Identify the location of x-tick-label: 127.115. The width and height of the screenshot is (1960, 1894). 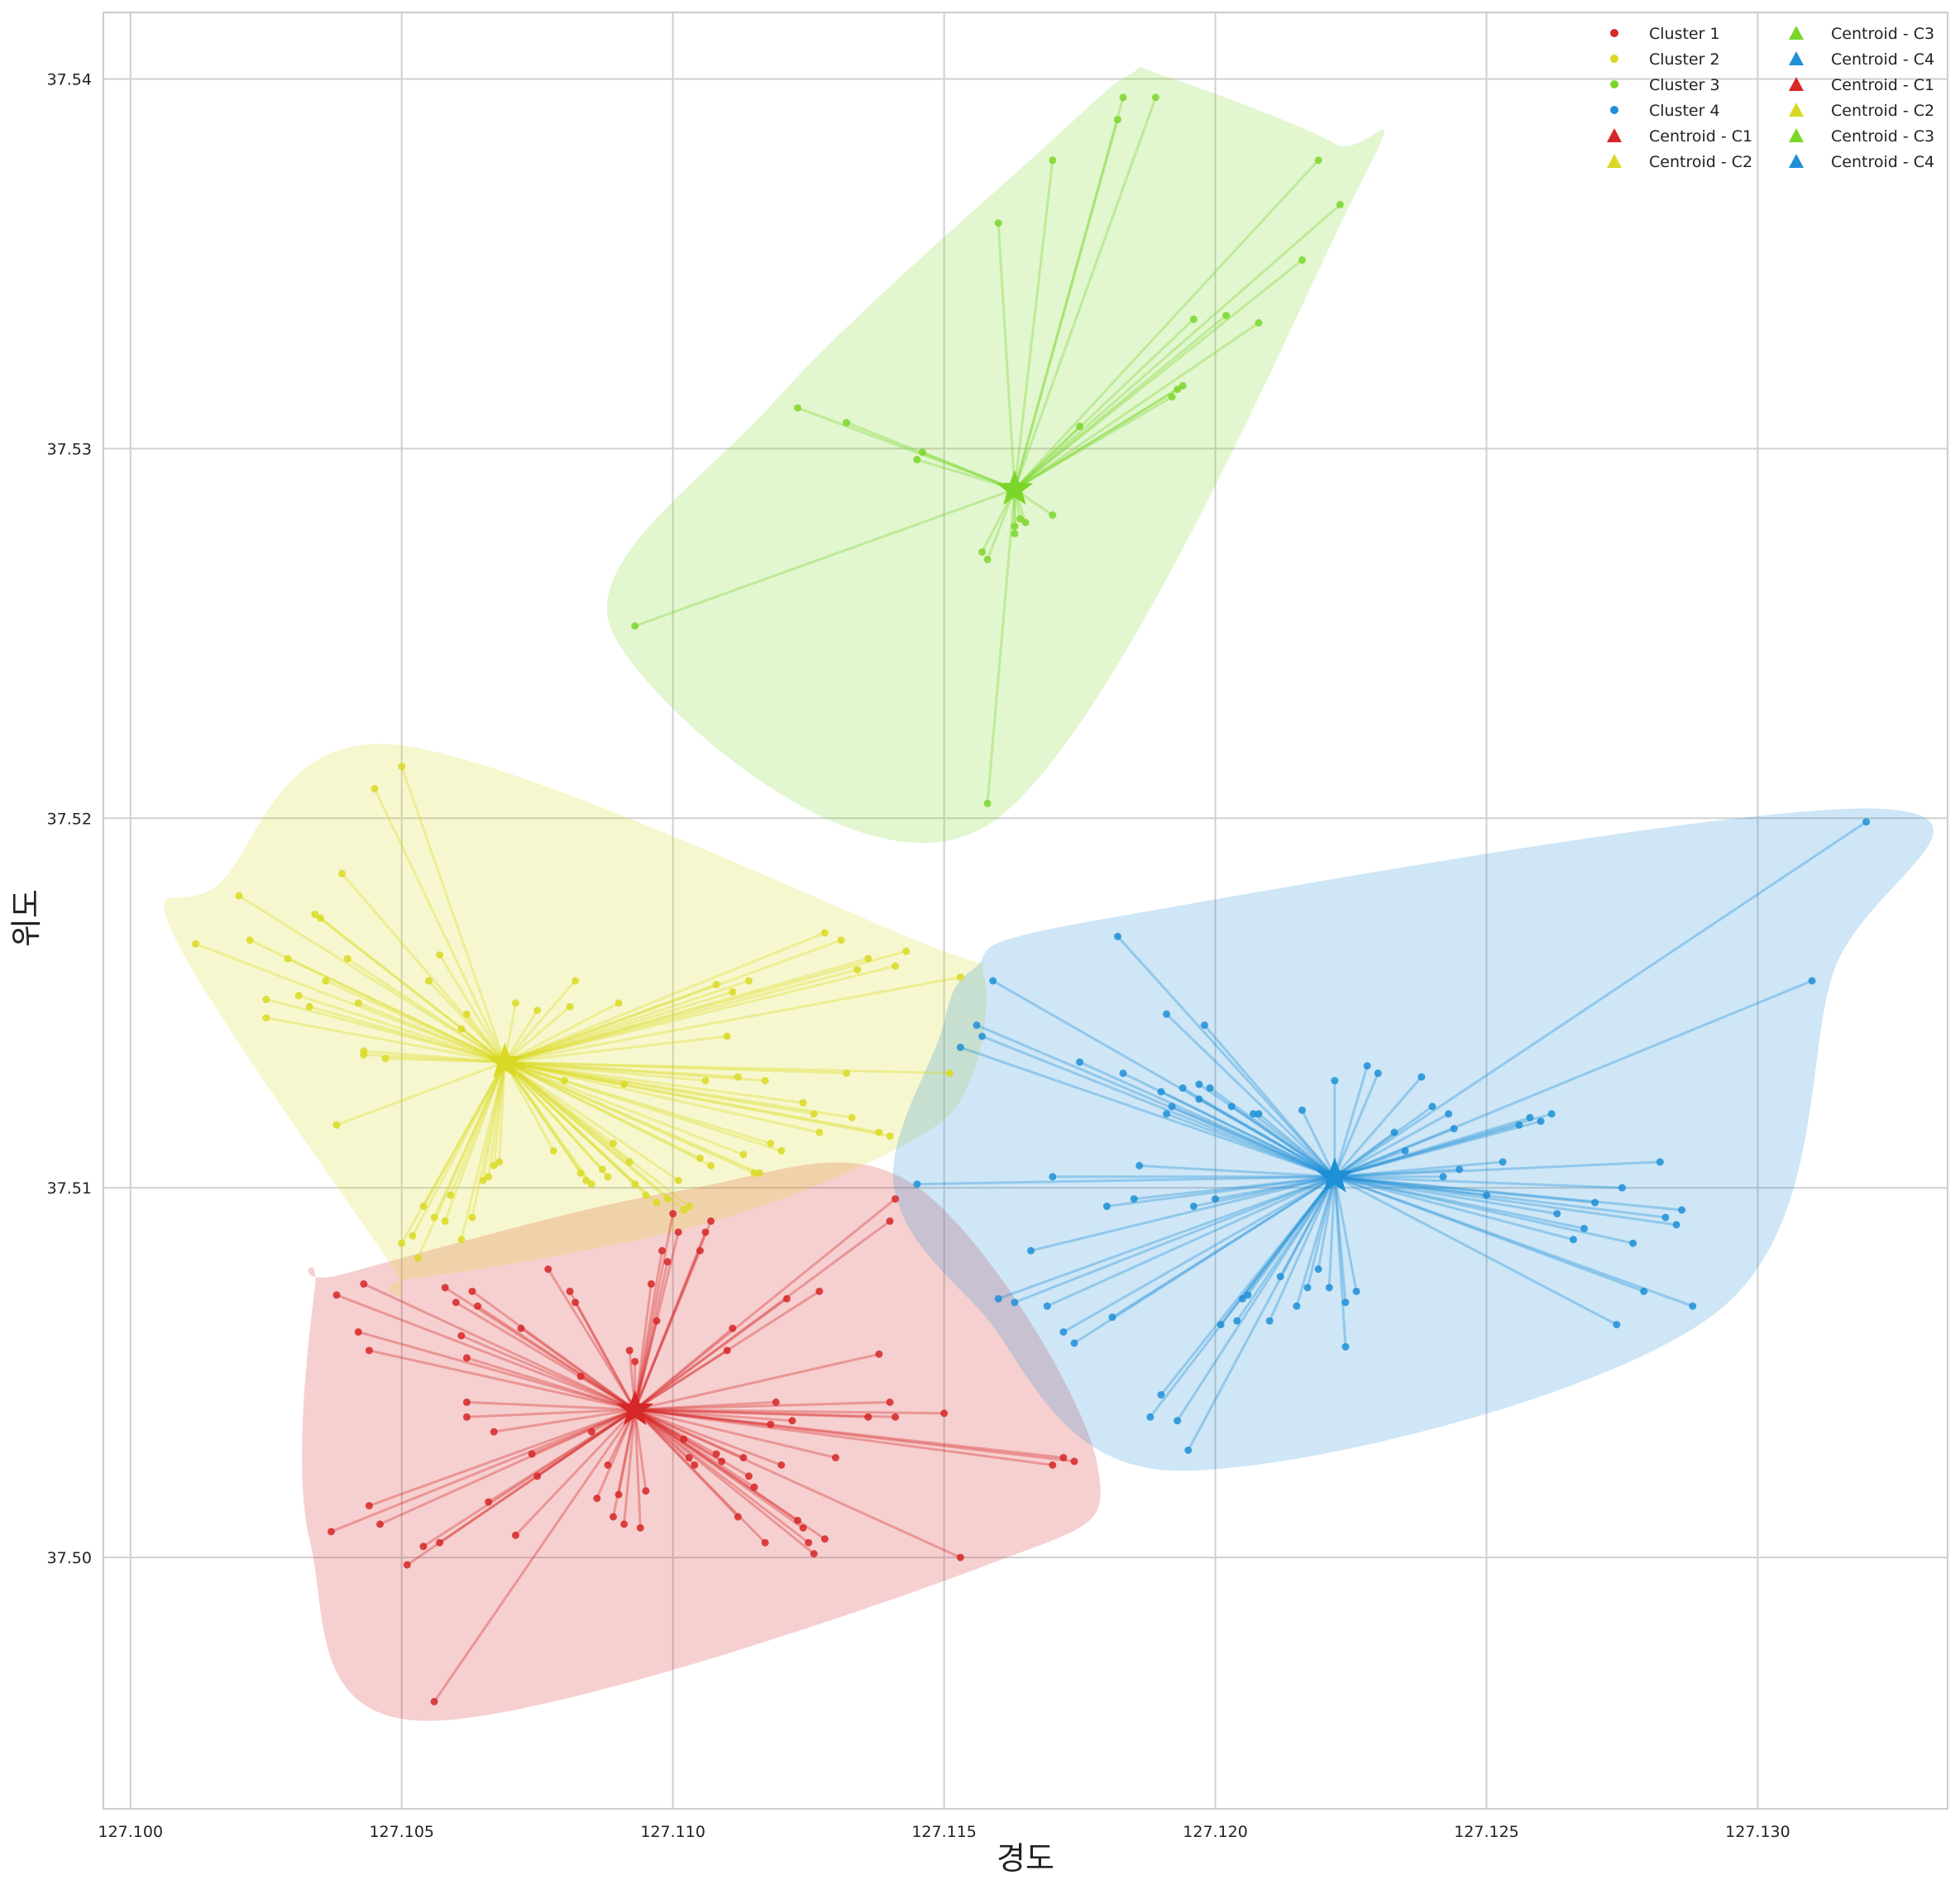
(944, 1832).